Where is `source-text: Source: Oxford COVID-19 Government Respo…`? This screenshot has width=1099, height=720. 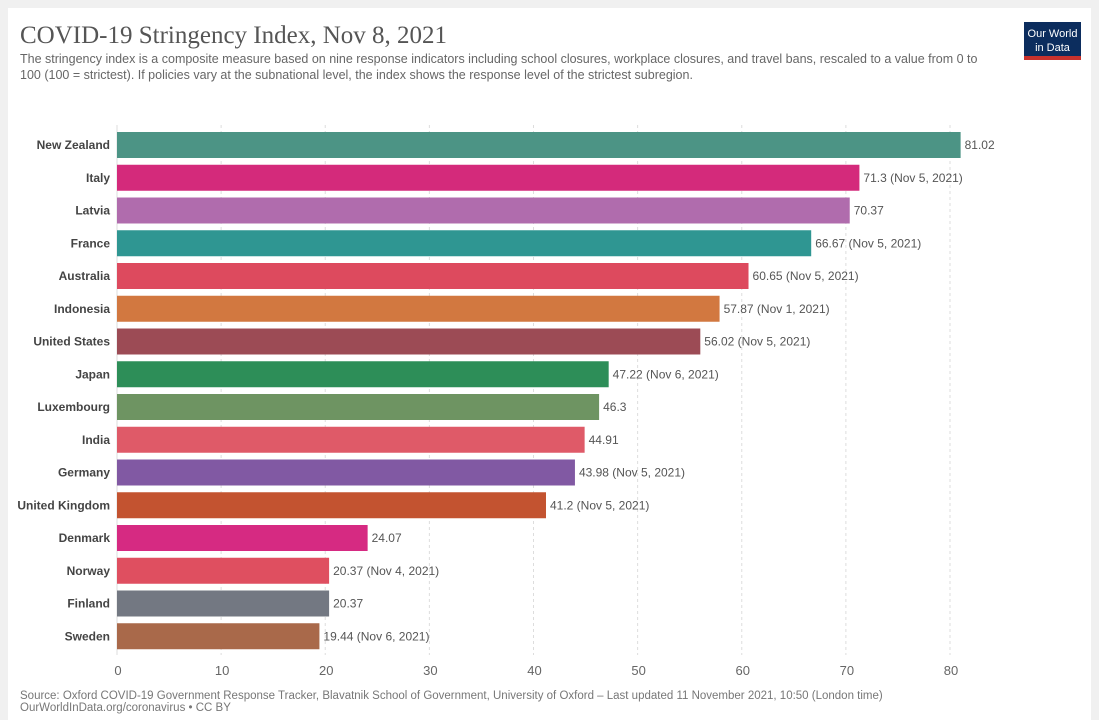 source-text: Source: Oxford COVID-19 Government Respo… is located at coordinates (451, 696).